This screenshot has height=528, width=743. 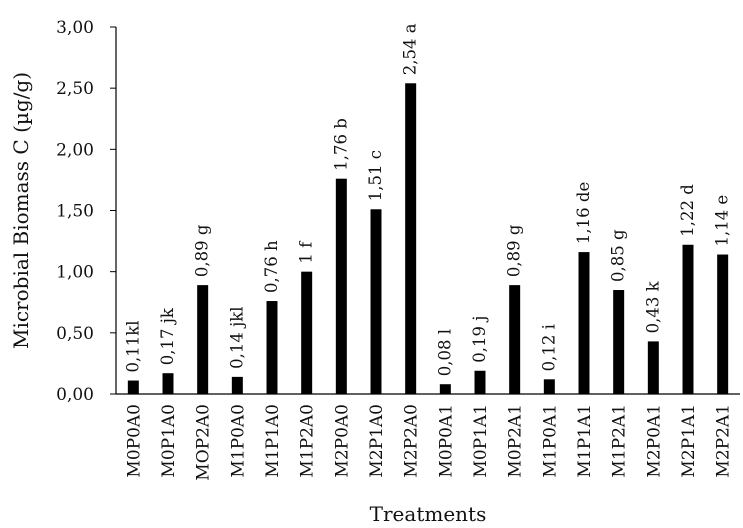 I want to click on x-tick-label: M2P2A1, so click(x=724, y=441).